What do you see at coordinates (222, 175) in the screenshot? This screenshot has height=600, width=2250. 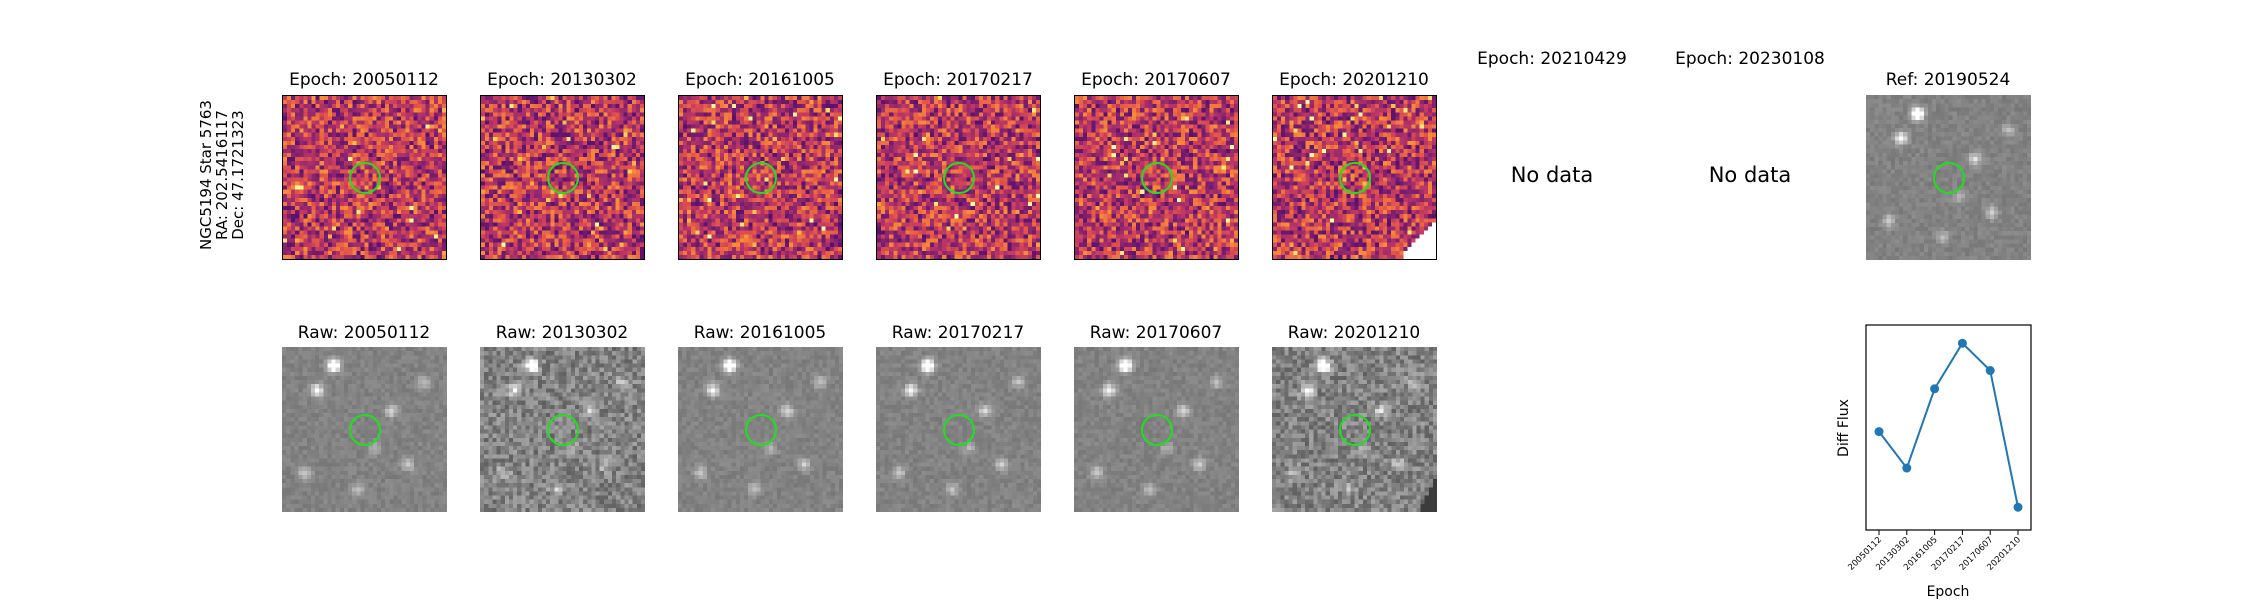 I see `star-ra: RA: 202.5416117` at bounding box center [222, 175].